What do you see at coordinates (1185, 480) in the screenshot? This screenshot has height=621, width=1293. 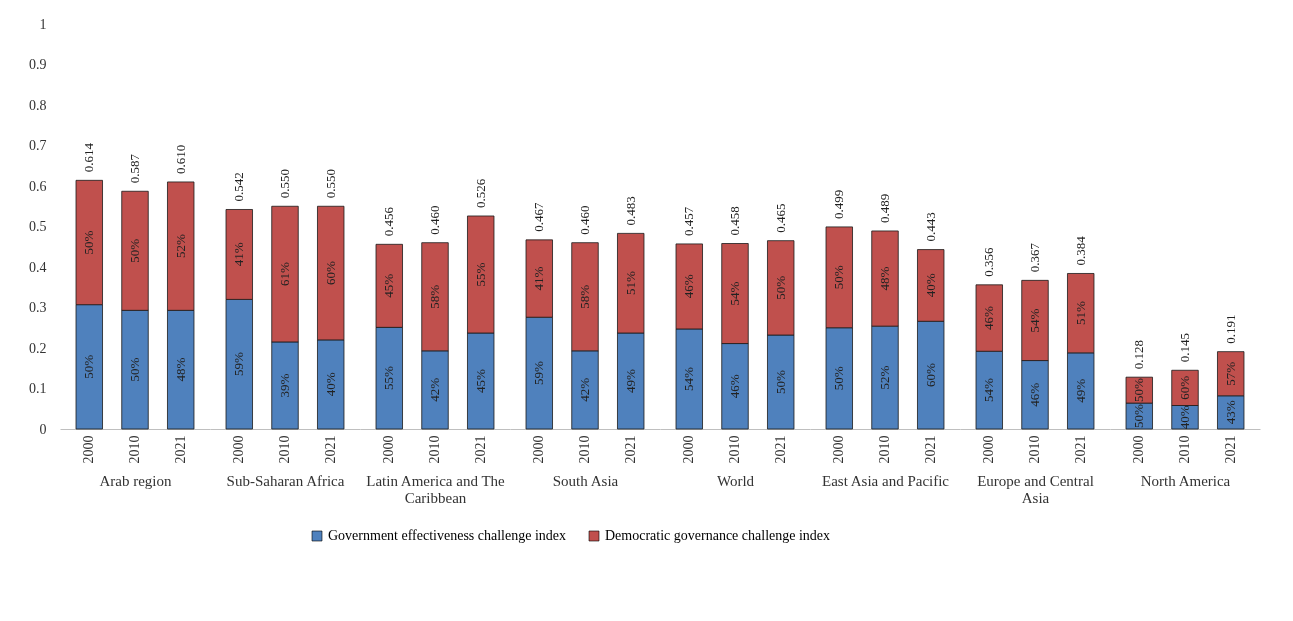 I see `x-axis-title: North America` at bounding box center [1185, 480].